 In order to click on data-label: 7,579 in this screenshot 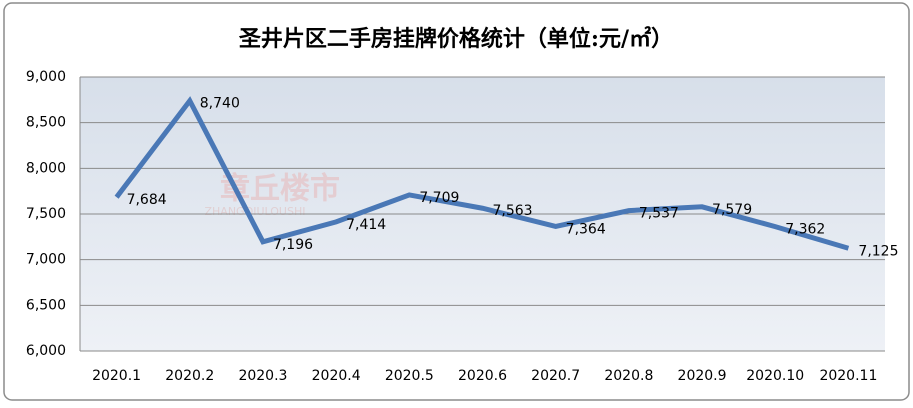, I will do `click(732, 210)`.